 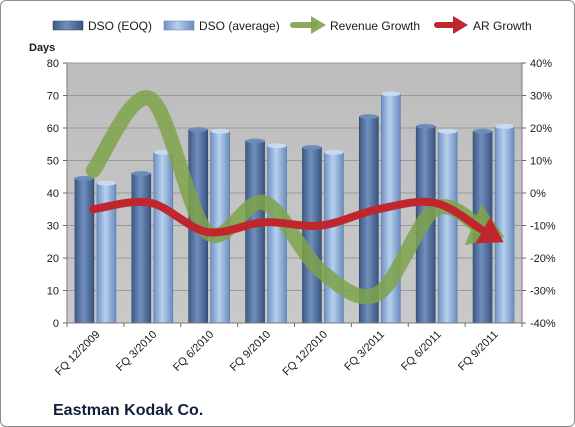 What do you see at coordinates (53, 162) in the screenshot?
I see `y-tick-label: 50` at bounding box center [53, 162].